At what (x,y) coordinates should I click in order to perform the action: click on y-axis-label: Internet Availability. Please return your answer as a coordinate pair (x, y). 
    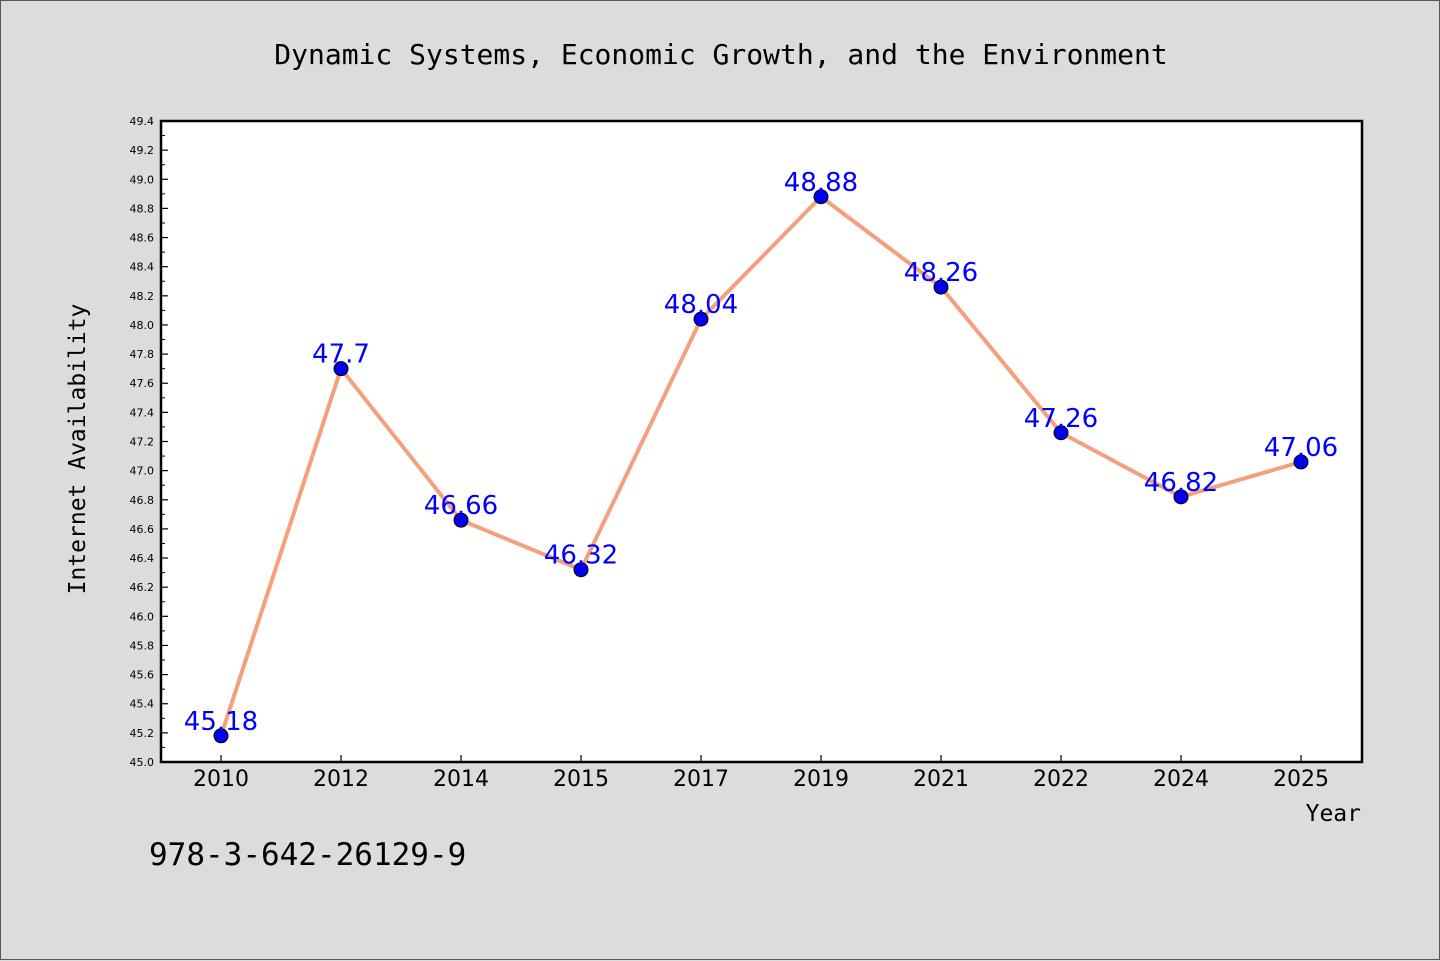
    Looking at the image, I should click on (78, 449).